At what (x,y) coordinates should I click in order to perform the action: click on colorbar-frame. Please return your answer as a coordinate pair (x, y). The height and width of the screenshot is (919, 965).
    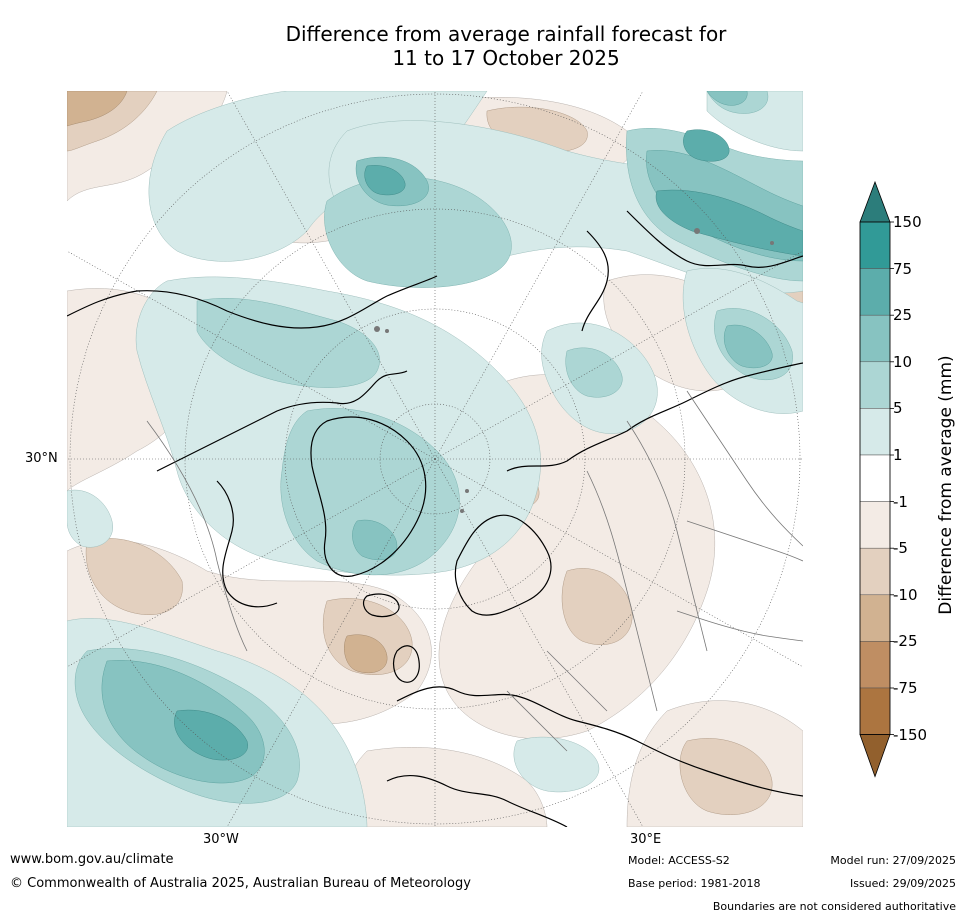
    Looking at the image, I should click on (875, 478).